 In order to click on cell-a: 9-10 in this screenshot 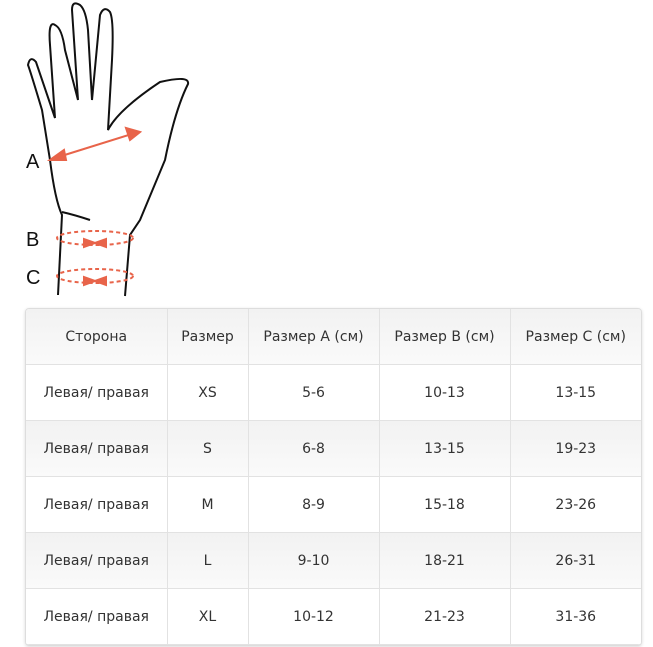, I will do `click(313, 560)`.